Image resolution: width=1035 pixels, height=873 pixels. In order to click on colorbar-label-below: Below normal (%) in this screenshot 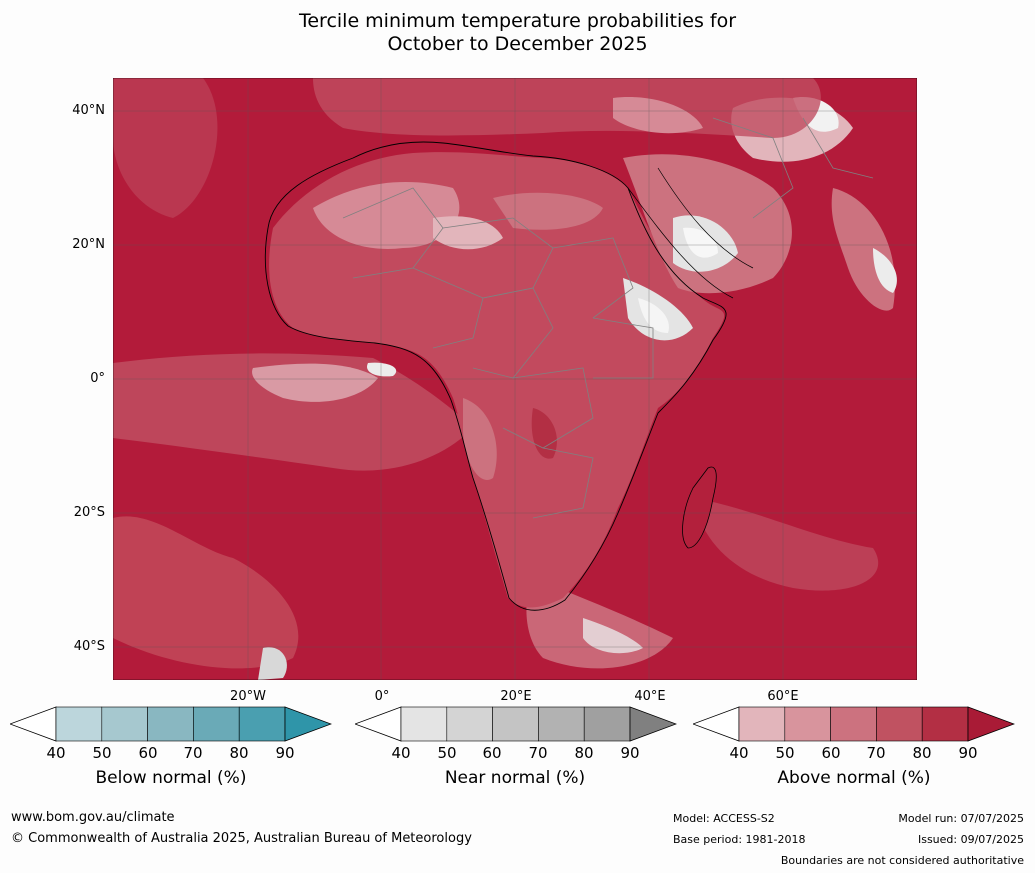, I will do `click(171, 778)`.